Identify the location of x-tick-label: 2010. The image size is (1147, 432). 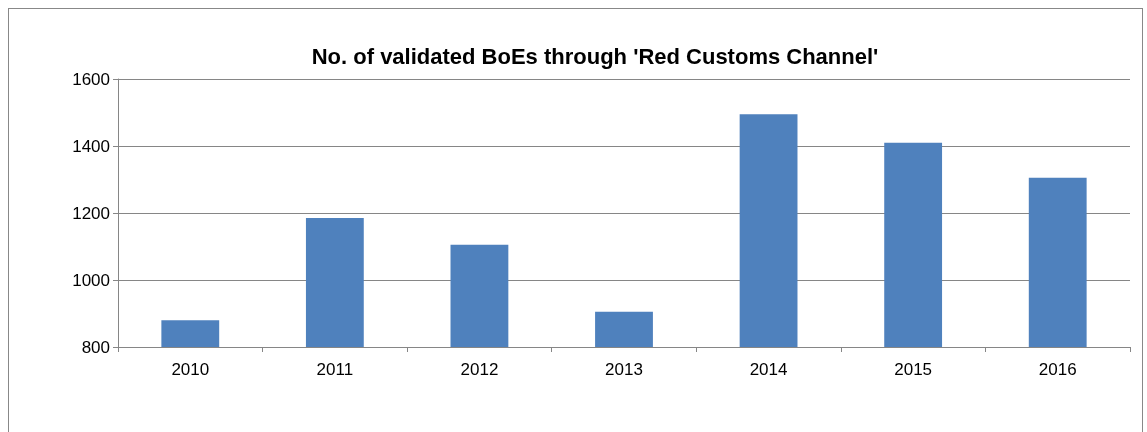
(190, 369).